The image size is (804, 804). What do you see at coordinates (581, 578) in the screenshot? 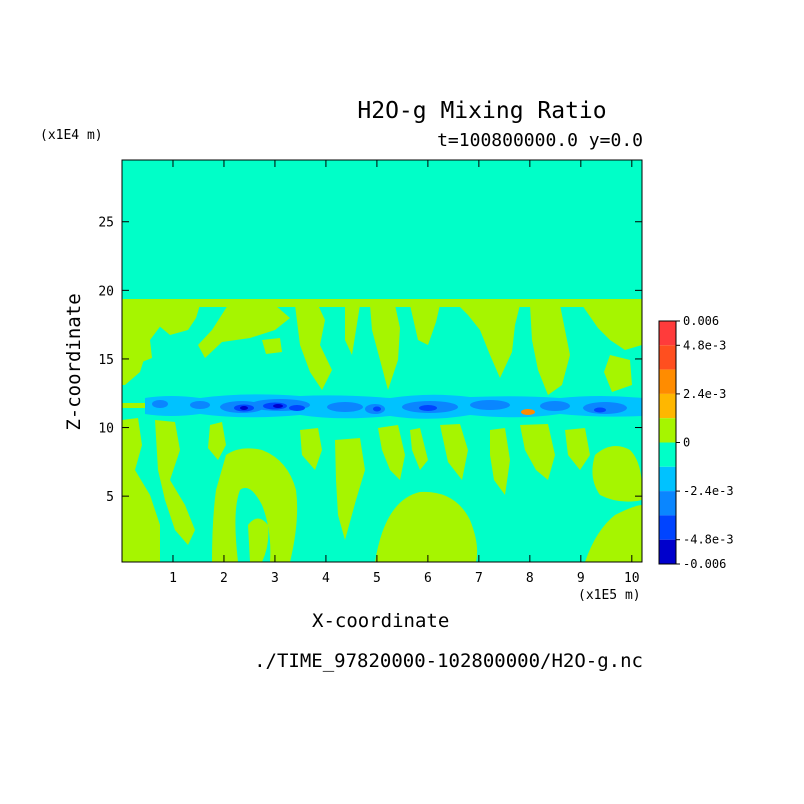
I see `x-tick-label: 9` at bounding box center [581, 578].